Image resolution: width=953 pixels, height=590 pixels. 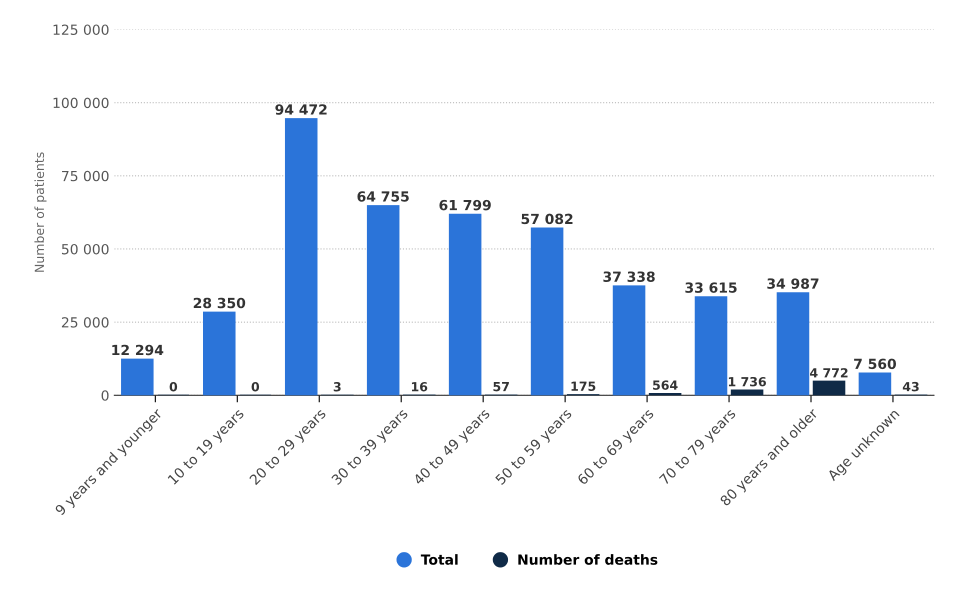 I want to click on data-label: 57 082, so click(x=547, y=219).